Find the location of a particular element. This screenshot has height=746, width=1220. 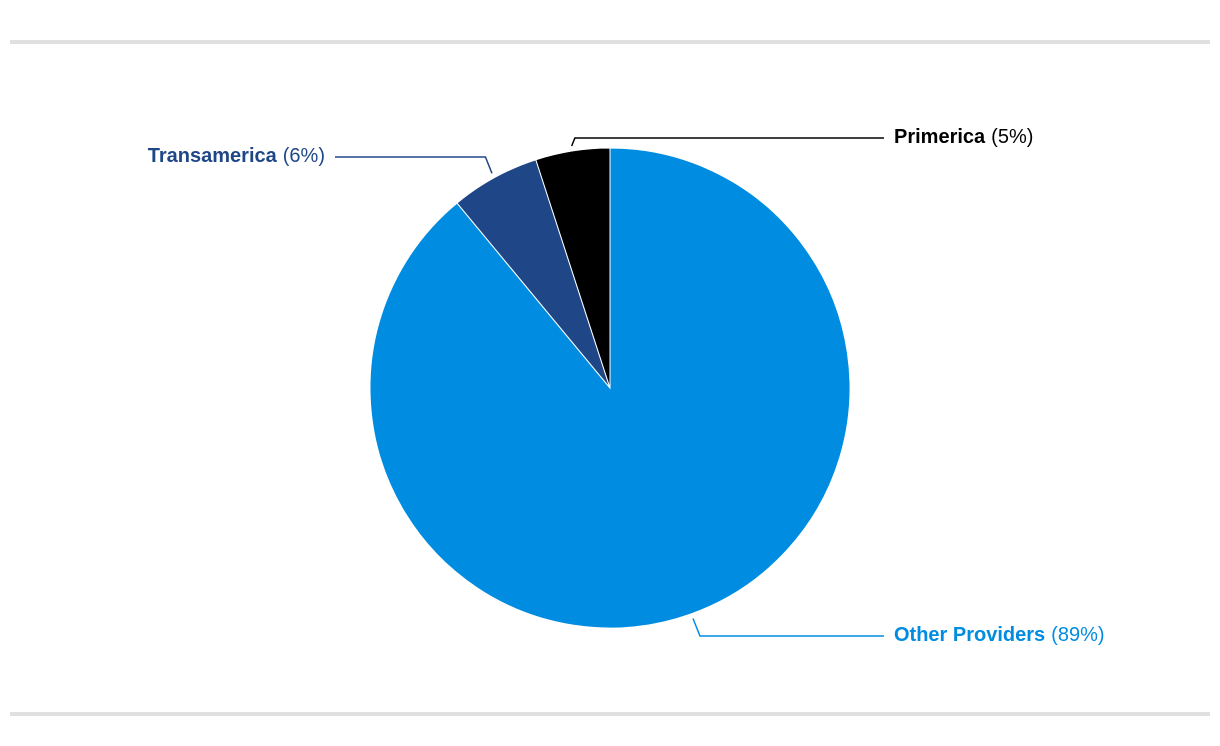

slice-label: Transamerica (6%) is located at coordinates (236, 156).